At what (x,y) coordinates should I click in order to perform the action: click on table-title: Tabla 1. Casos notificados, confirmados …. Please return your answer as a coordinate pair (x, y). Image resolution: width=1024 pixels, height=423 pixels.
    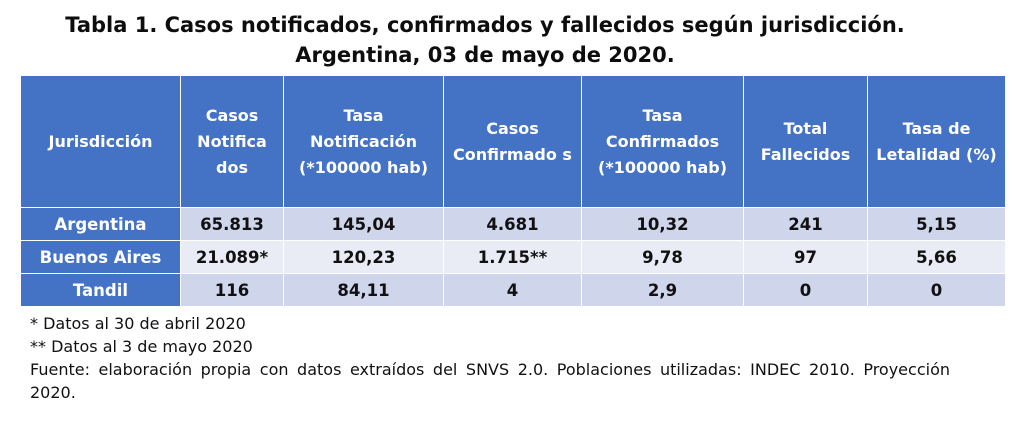
    Looking at the image, I should click on (485, 40).